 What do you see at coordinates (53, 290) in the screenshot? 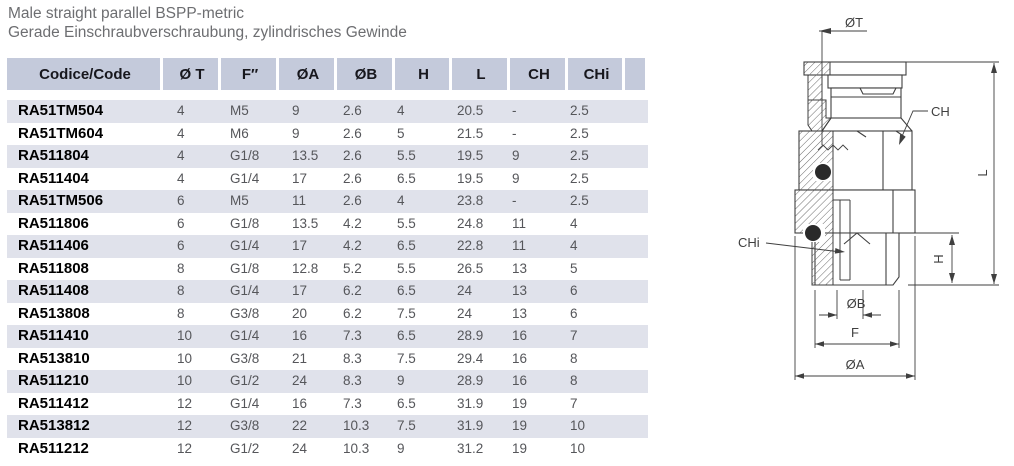
I see `code-cell: RA511408` at bounding box center [53, 290].